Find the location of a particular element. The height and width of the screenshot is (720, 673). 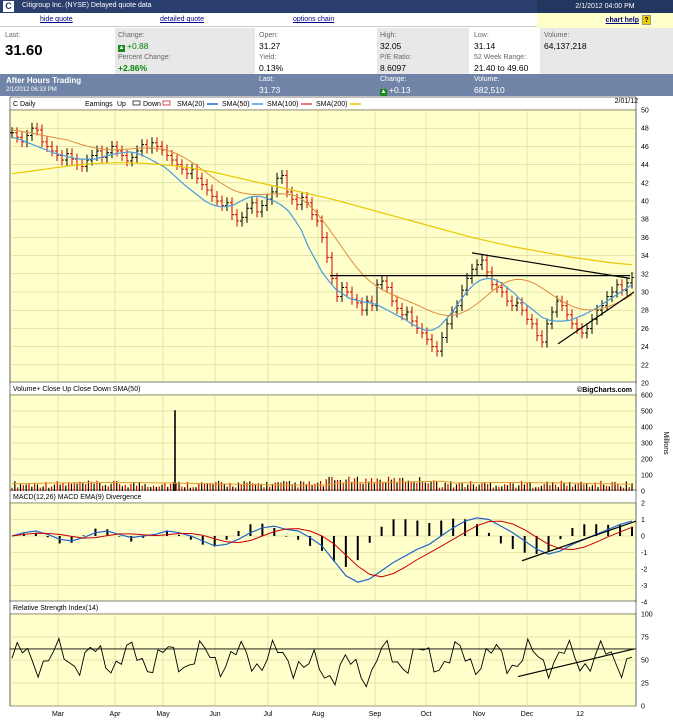

options-chain-link: options chain is located at coordinates (314, 19).